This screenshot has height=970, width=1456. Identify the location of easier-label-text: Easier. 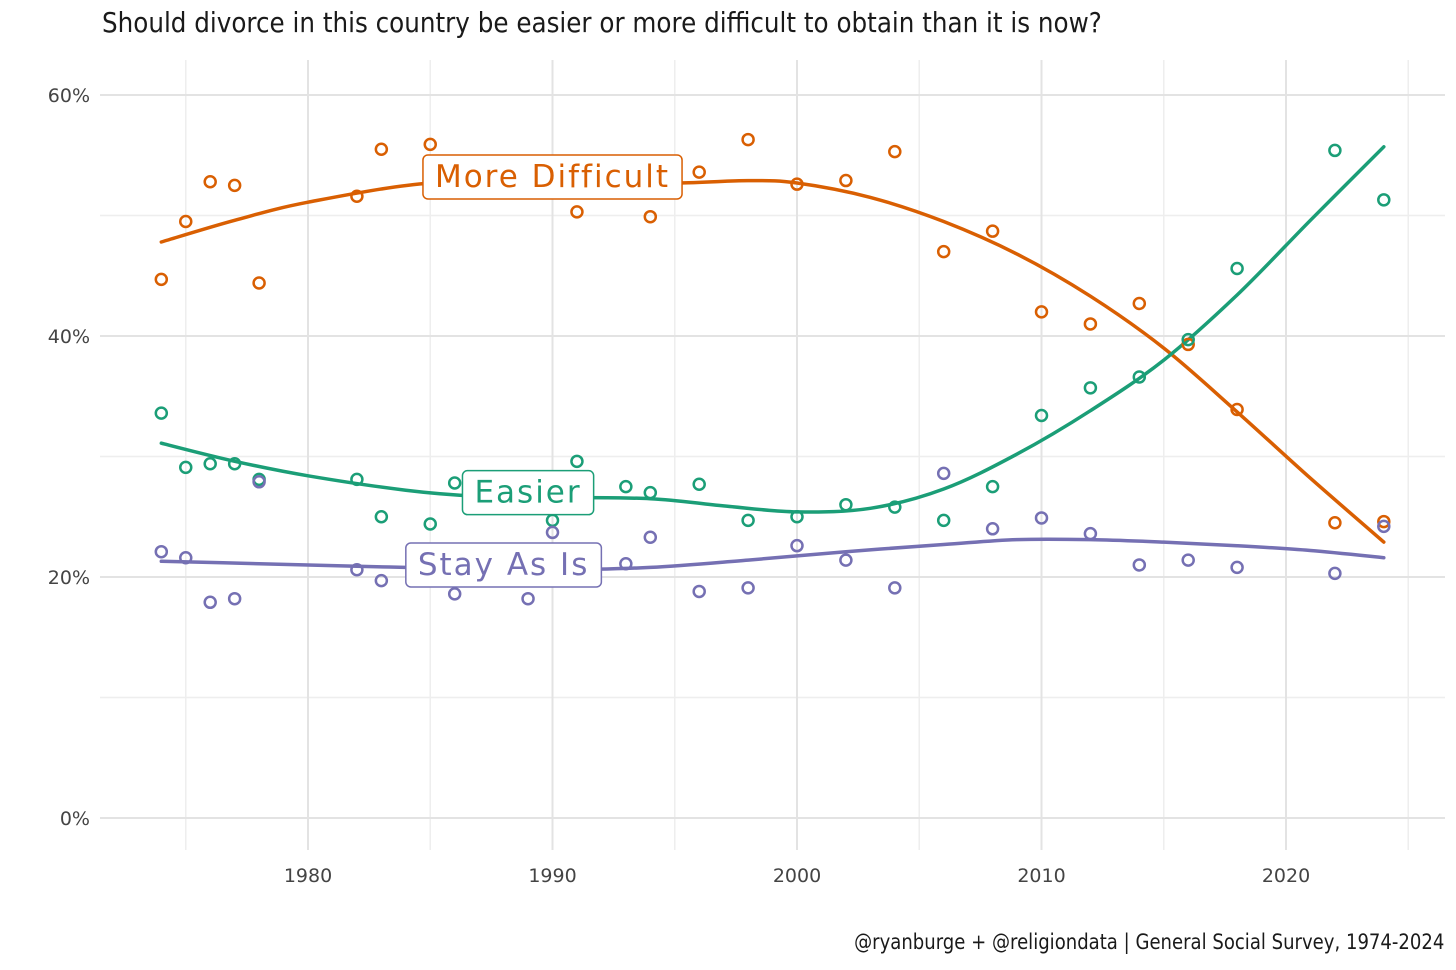
(527, 493).